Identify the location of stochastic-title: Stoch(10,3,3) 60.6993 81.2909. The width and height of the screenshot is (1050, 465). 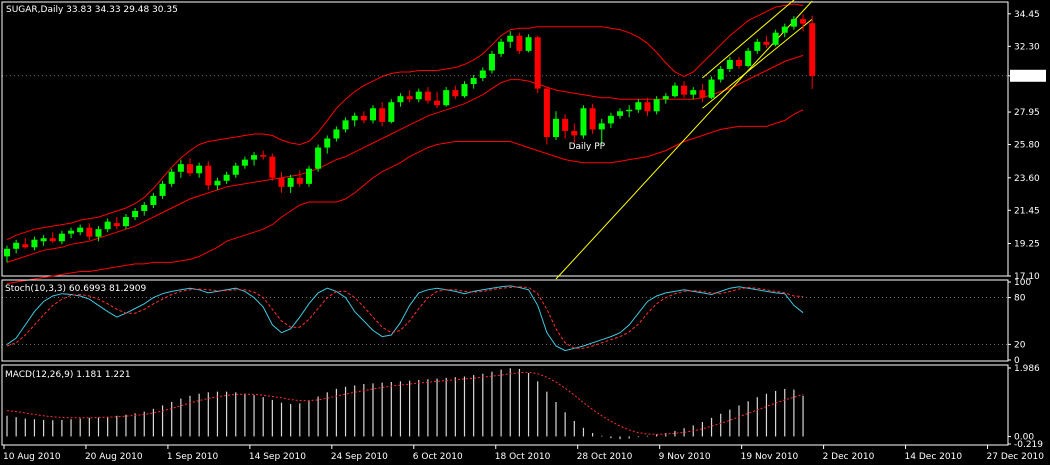
(75, 289).